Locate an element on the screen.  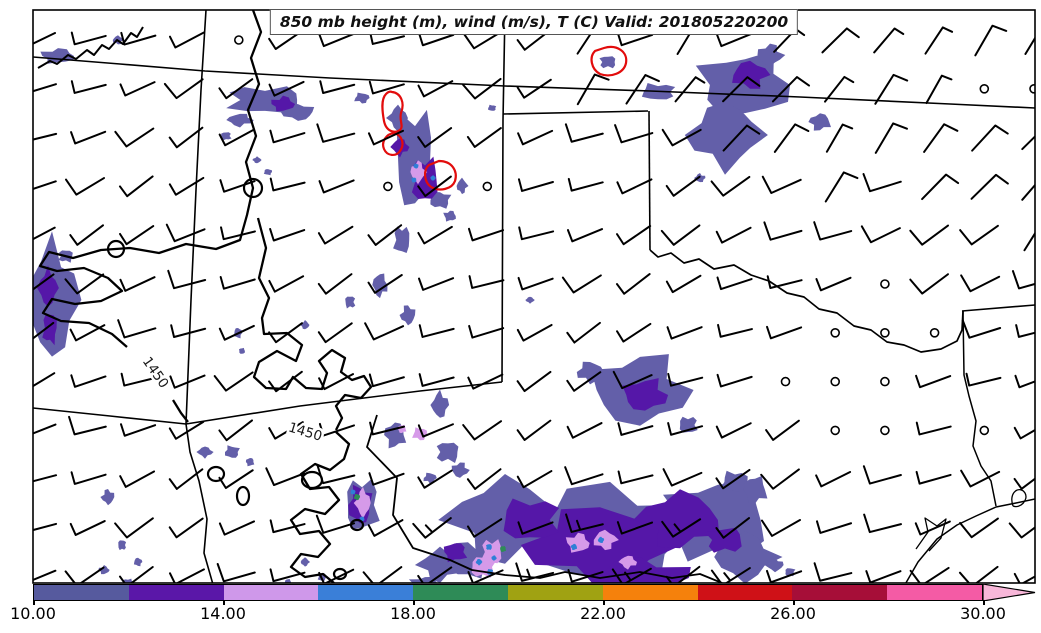
colorbar-tick-label: 10.00 is located at coordinates (33, 613).